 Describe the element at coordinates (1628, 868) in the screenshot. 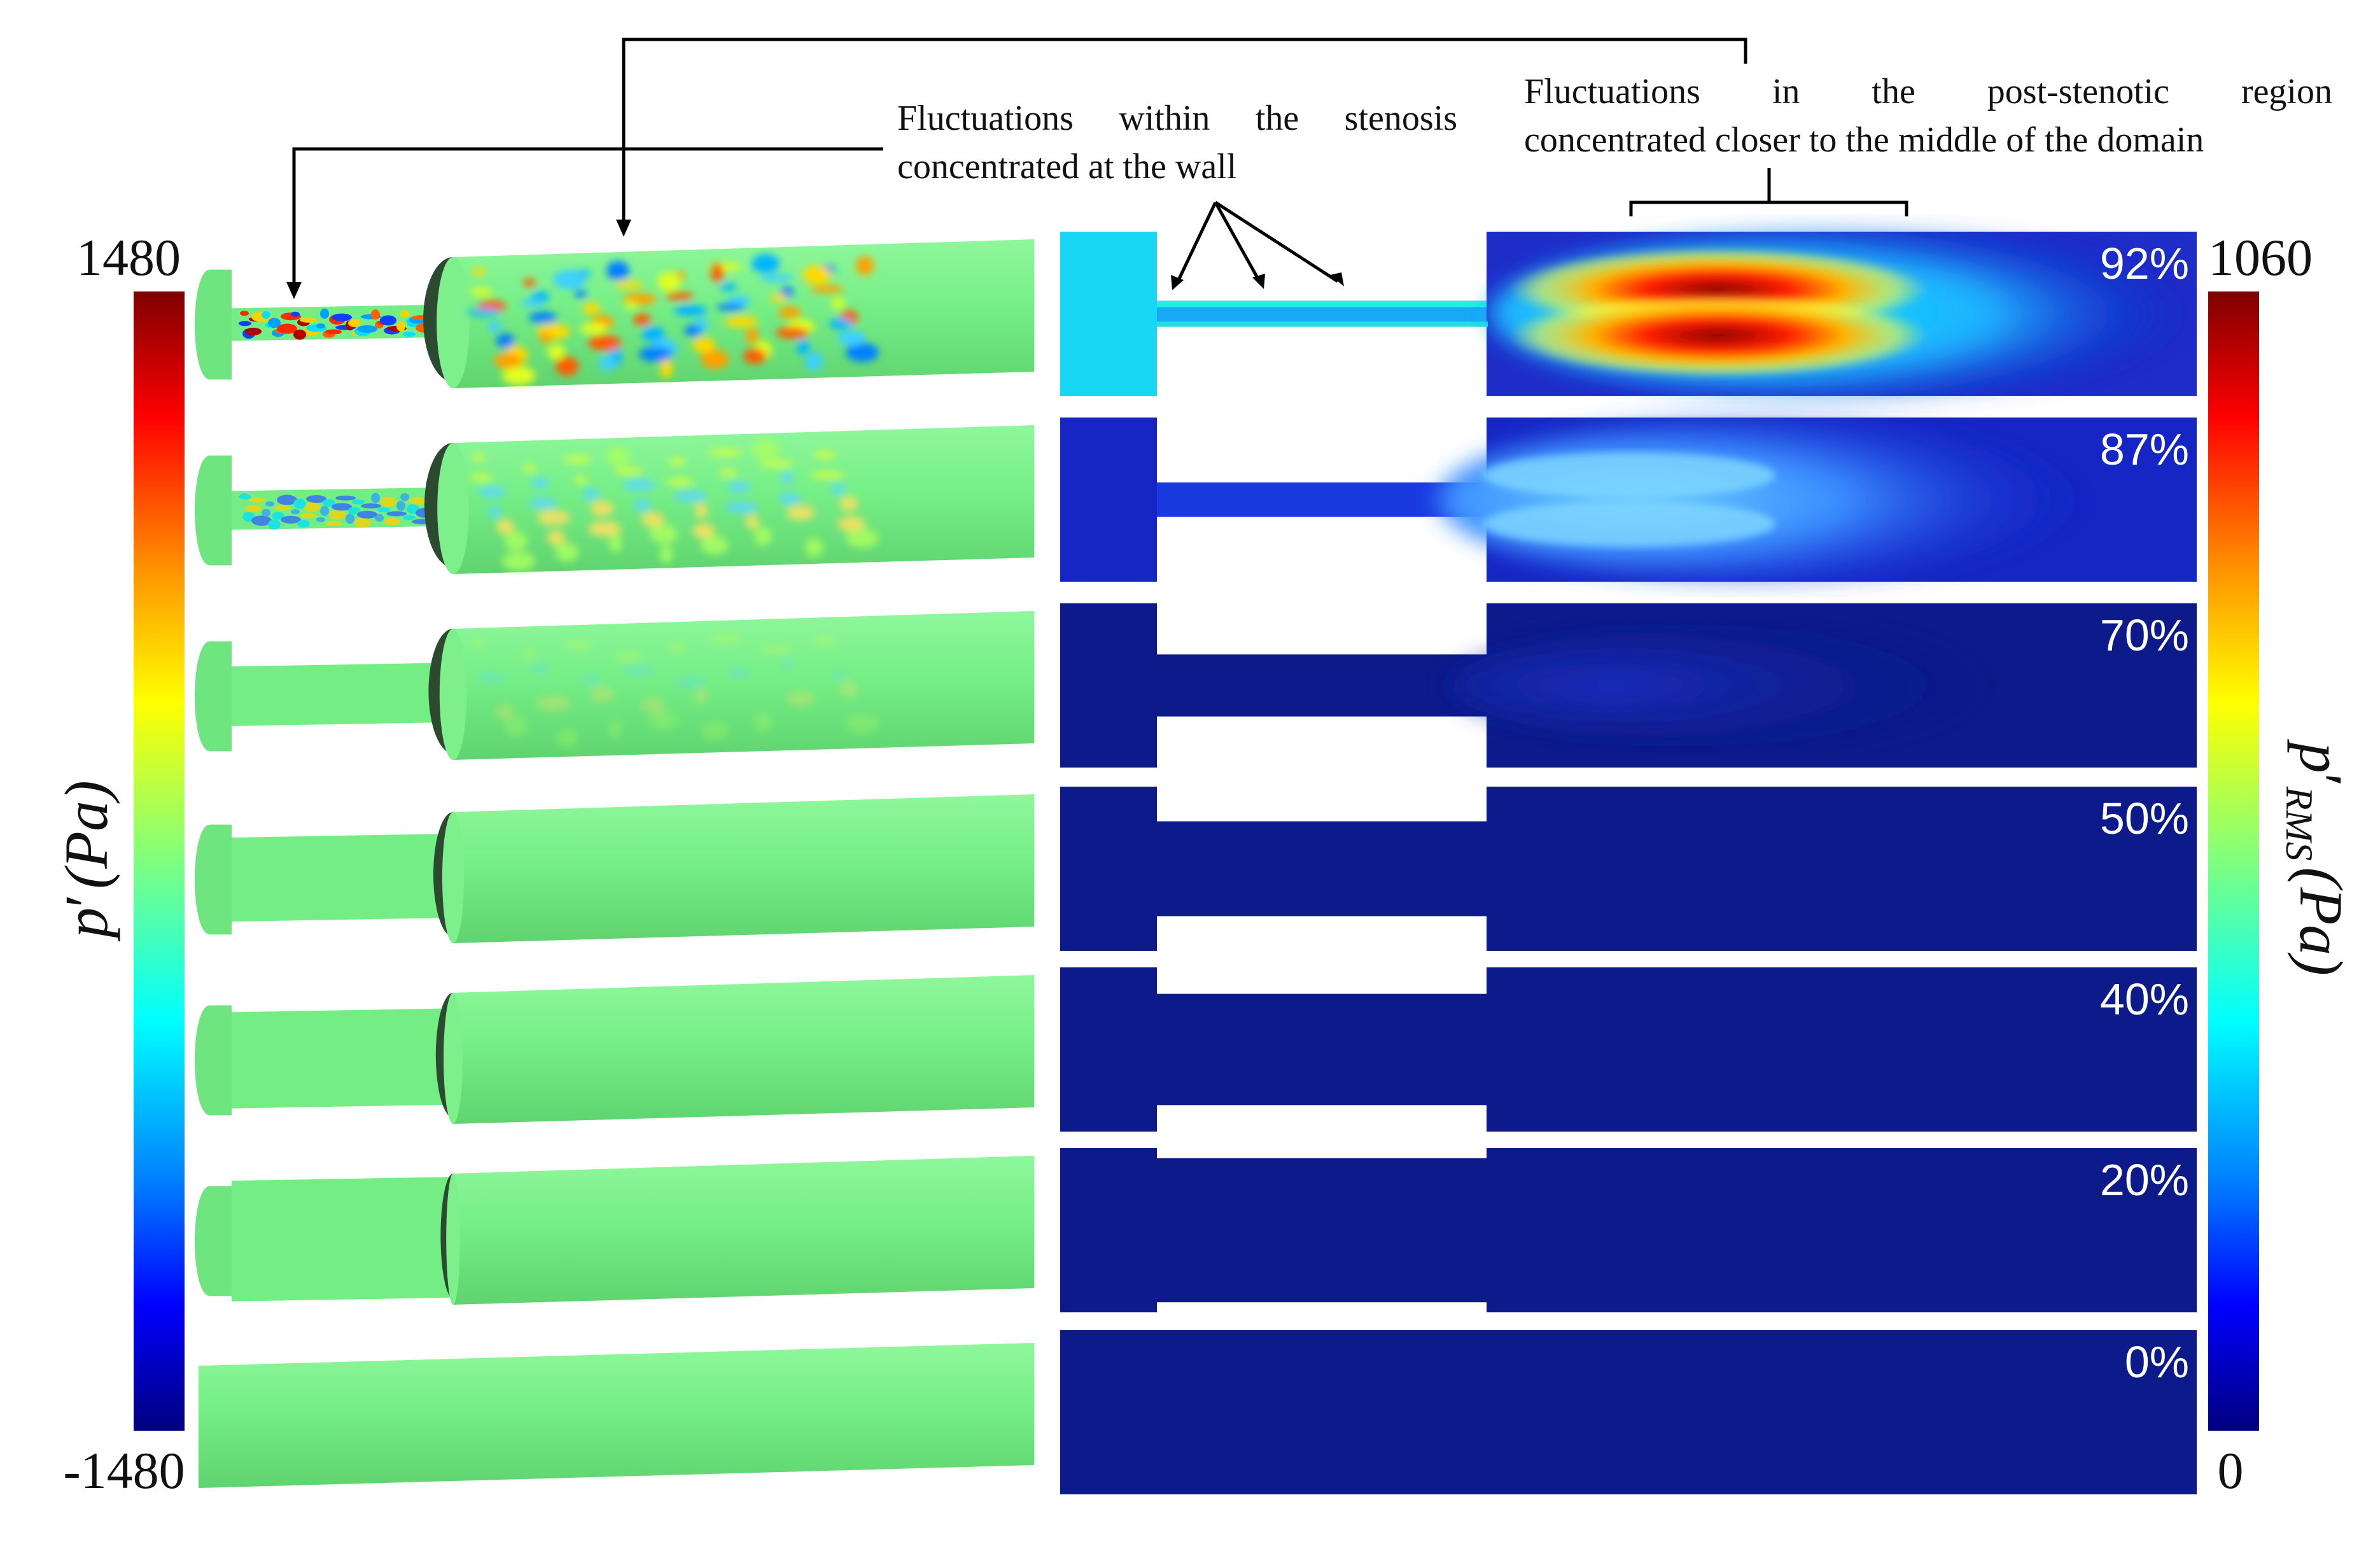

I see `section-panel: 50%` at that location.